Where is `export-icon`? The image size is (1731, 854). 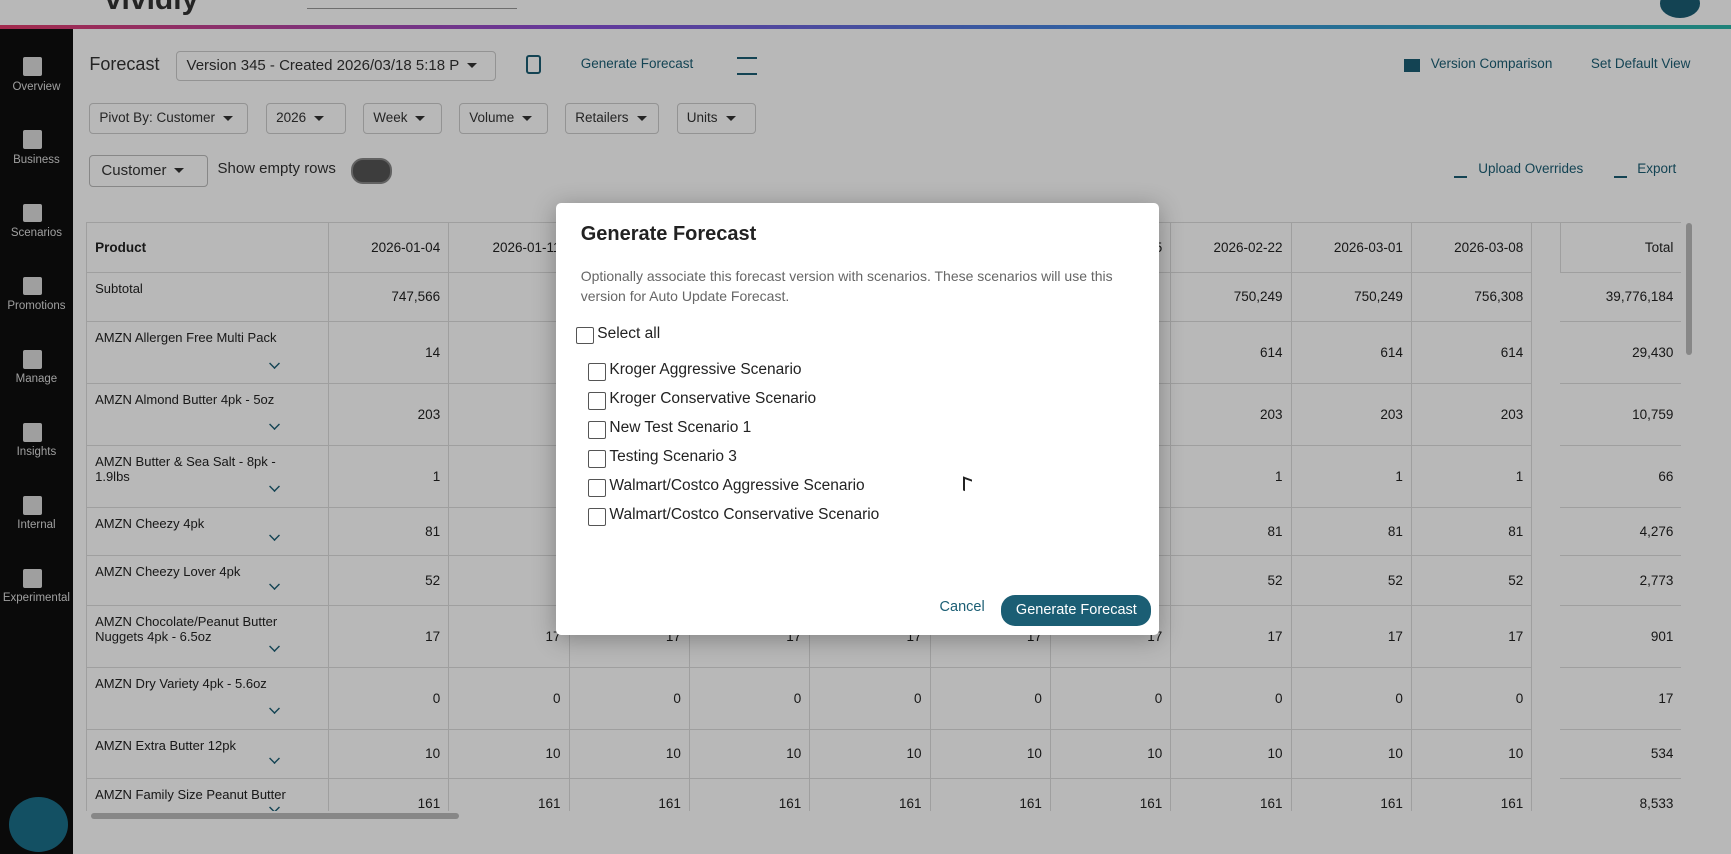
export-icon is located at coordinates (1621, 170).